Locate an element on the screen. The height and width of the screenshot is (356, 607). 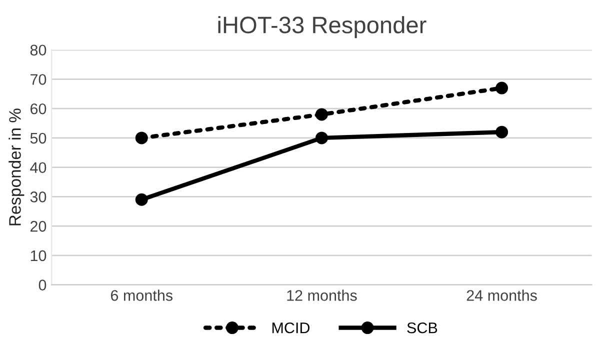
x-tick-label: 6 months is located at coordinates (141, 295).